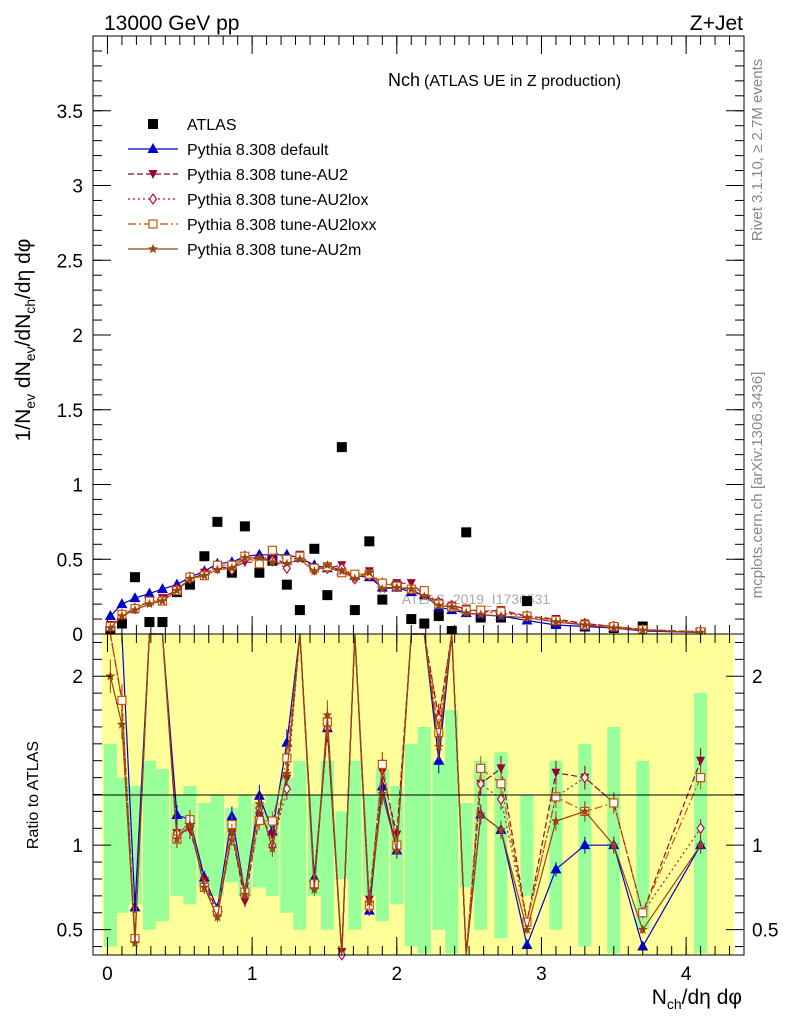 The height and width of the screenshot is (1024, 786). Describe the element at coordinates (70, 560) in the screenshot. I see `y-tick-label: 0.5` at that location.